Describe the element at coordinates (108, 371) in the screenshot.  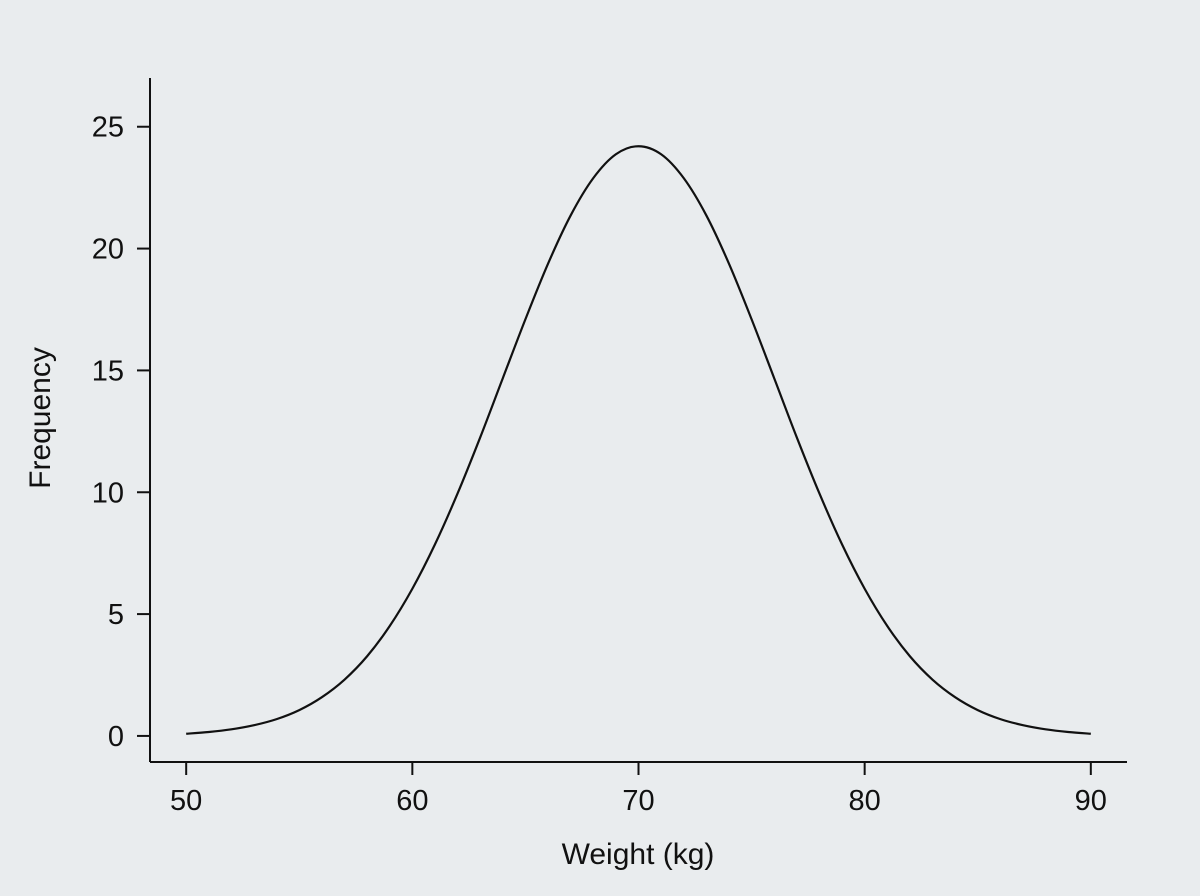
I see `y-tick-label: 15` at that location.